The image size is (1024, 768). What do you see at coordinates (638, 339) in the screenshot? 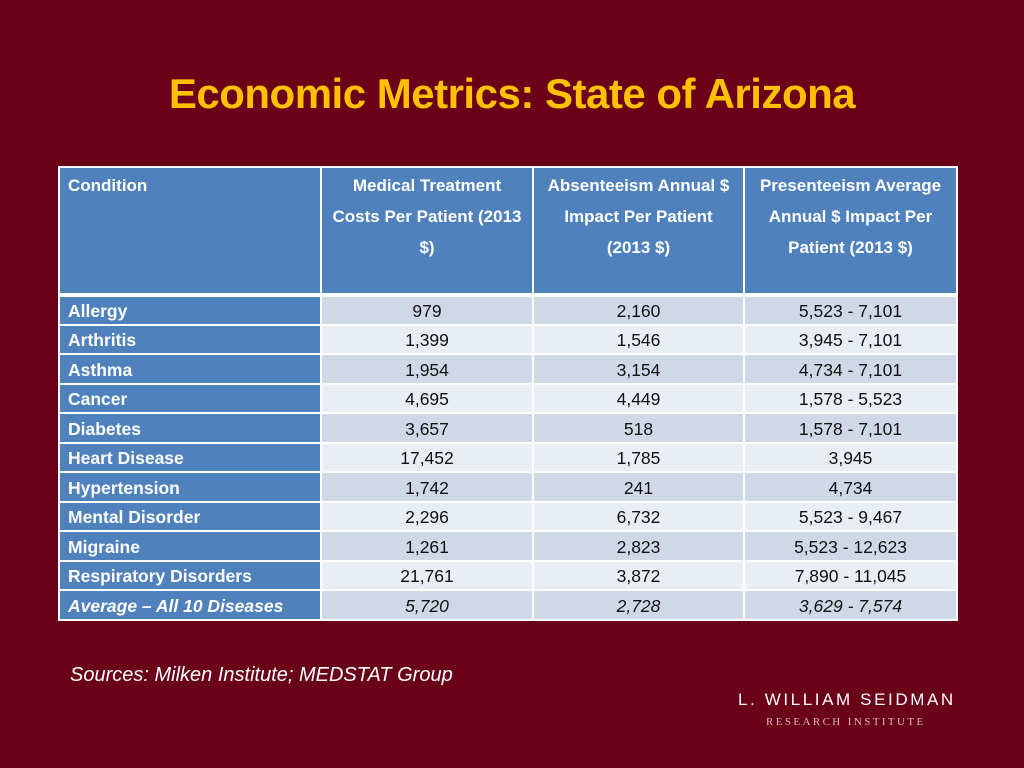
I see `absenteeism-cell: 1,546` at bounding box center [638, 339].